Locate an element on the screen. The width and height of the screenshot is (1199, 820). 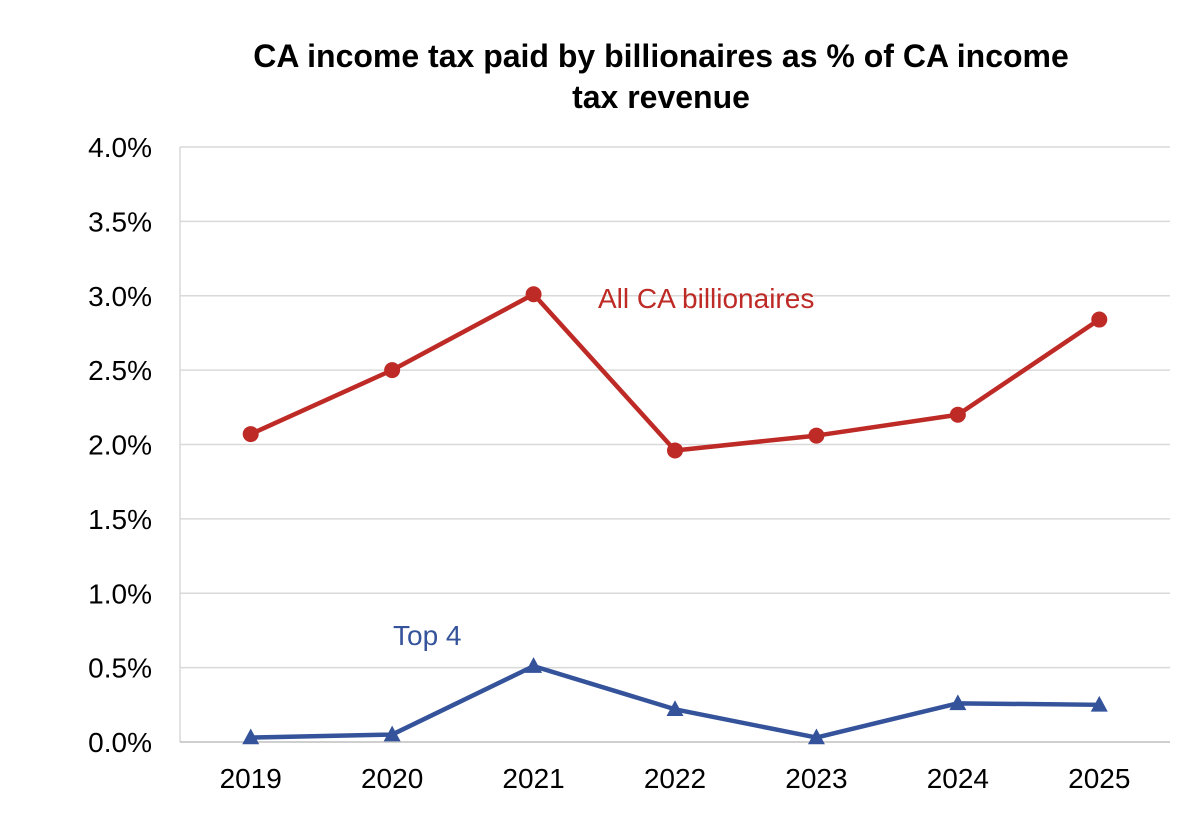
y-tick-label: 2.0% is located at coordinates (120, 445).